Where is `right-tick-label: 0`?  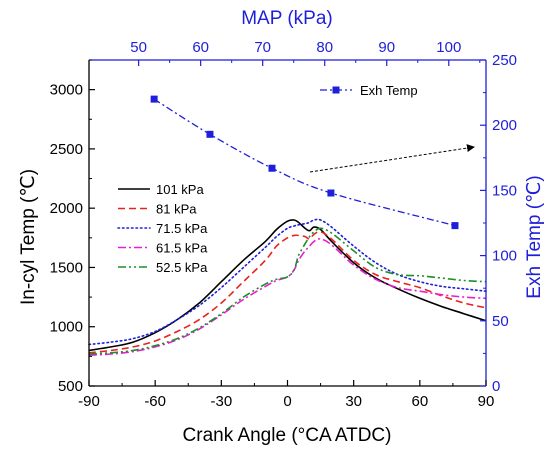
right-tick-label: 0 is located at coordinates (496, 386).